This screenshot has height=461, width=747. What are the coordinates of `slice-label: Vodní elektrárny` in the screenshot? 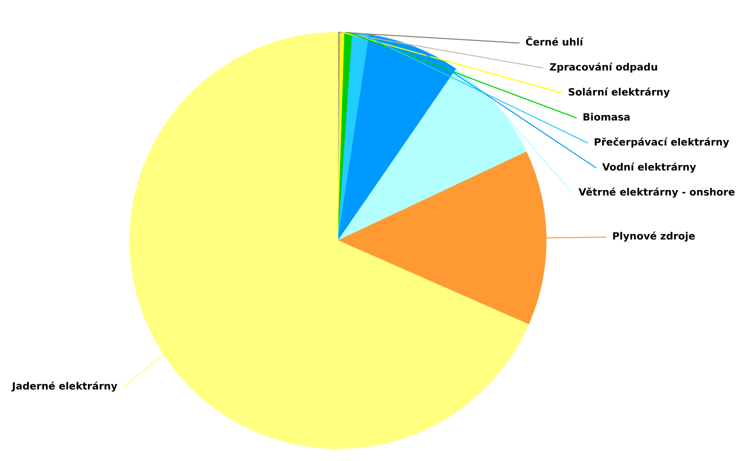 It's located at (649, 168).